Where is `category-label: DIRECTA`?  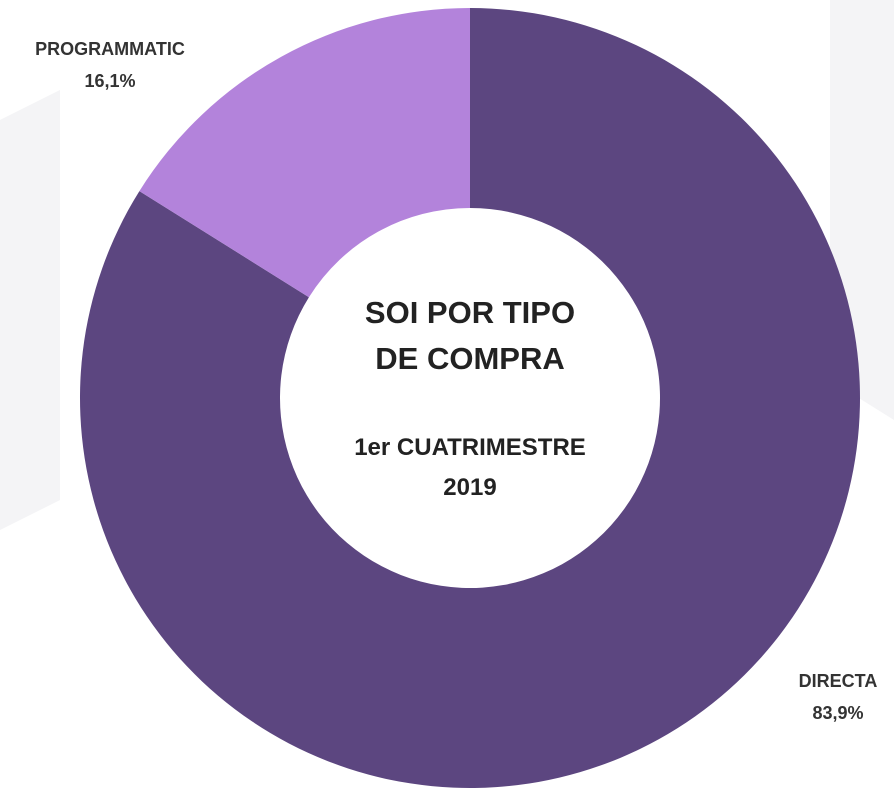
category-label: DIRECTA is located at coordinates (838, 681).